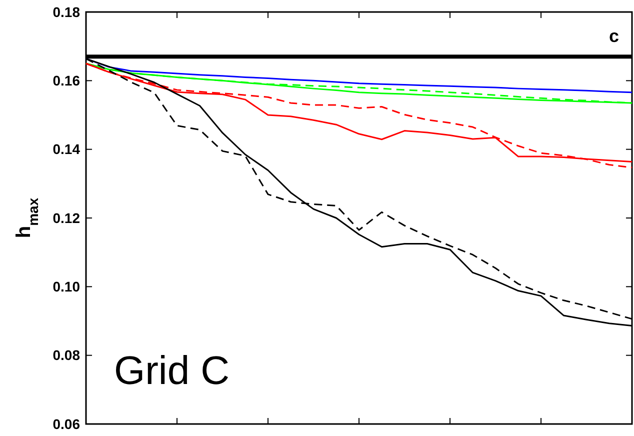 The image size is (634, 436). What do you see at coordinates (66, 80) in the screenshot?
I see `y-tick-label: 0.16` at bounding box center [66, 80].